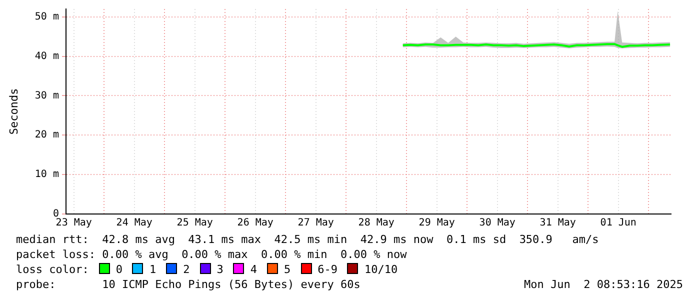 The width and height of the screenshot is (697, 297). Describe the element at coordinates (436, 223) in the screenshot. I see `x-tick-label: 29 May` at that location.